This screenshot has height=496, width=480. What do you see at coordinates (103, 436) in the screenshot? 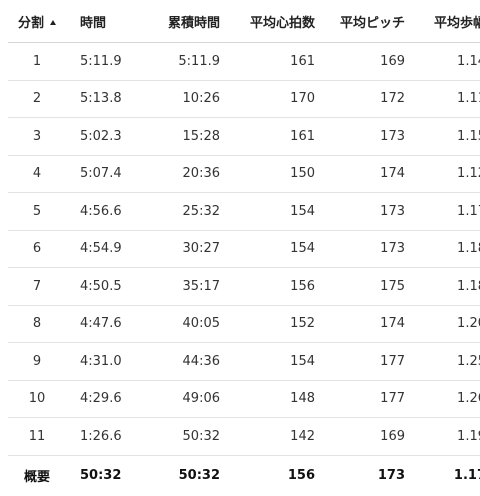
I see `cell-time: 1:26.6` at bounding box center [103, 436].